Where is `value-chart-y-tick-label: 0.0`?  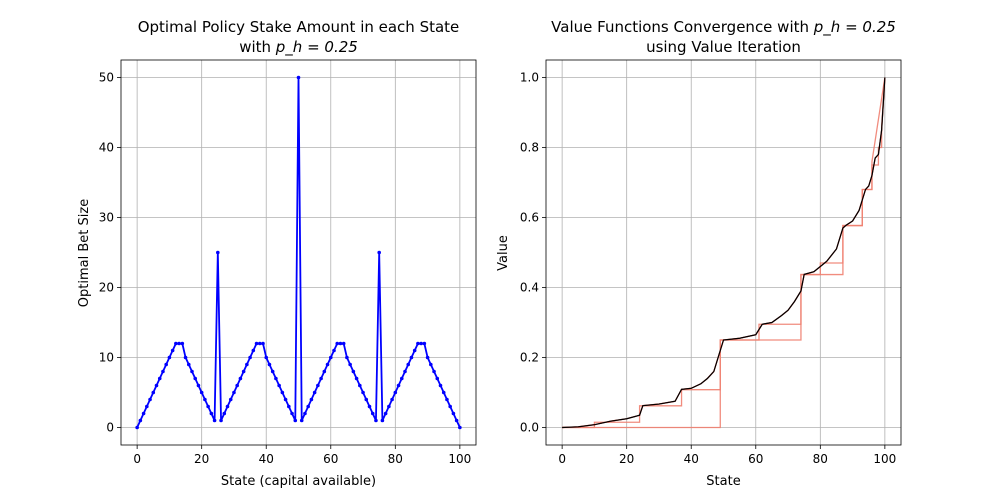 value-chart-y-tick-label: 0.0 is located at coordinates (529, 428).